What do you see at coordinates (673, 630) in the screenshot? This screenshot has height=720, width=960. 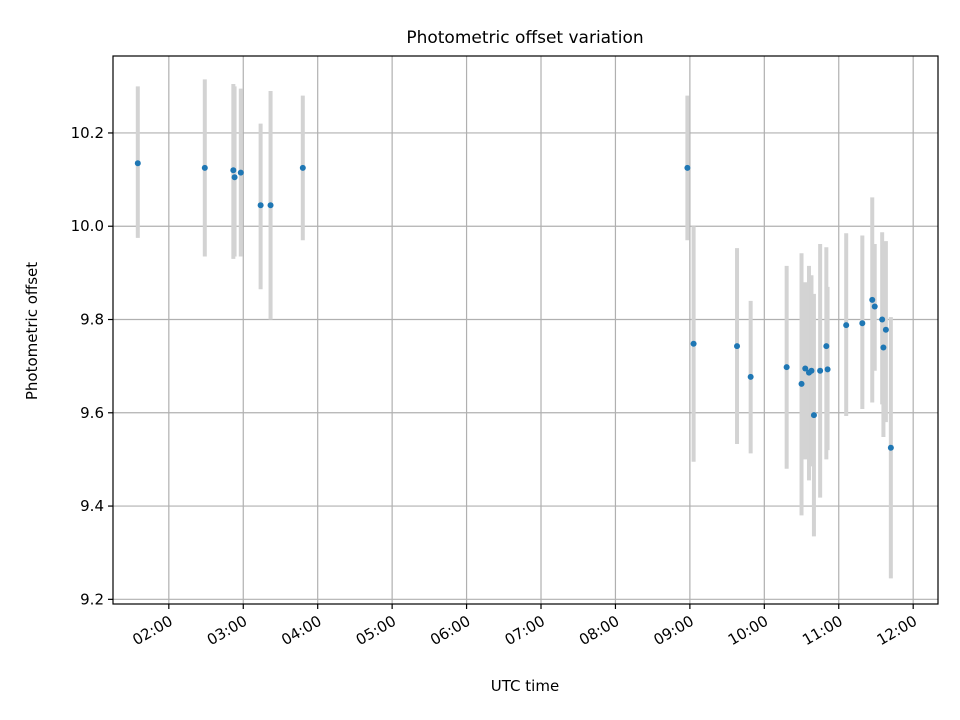 I see `x-tick-label: 09:00` at bounding box center [673, 630].